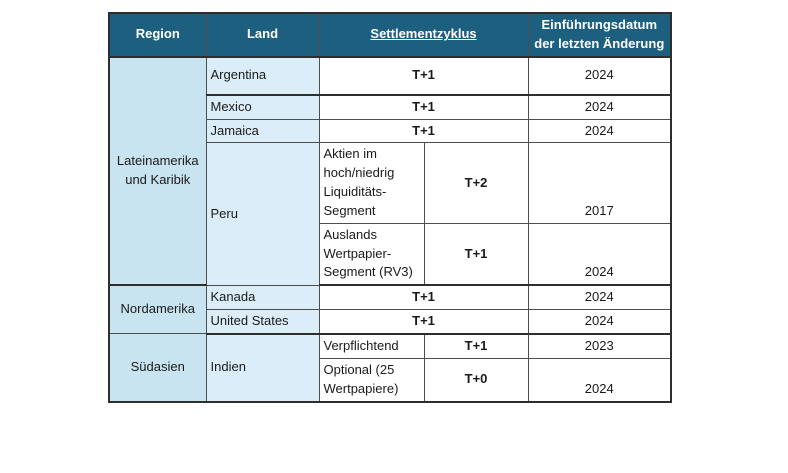 This screenshot has height=473, width=788. Describe the element at coordinates (599, 254) in the screenshot. I see `date-cell-peru-auslands: 2024` at that location.